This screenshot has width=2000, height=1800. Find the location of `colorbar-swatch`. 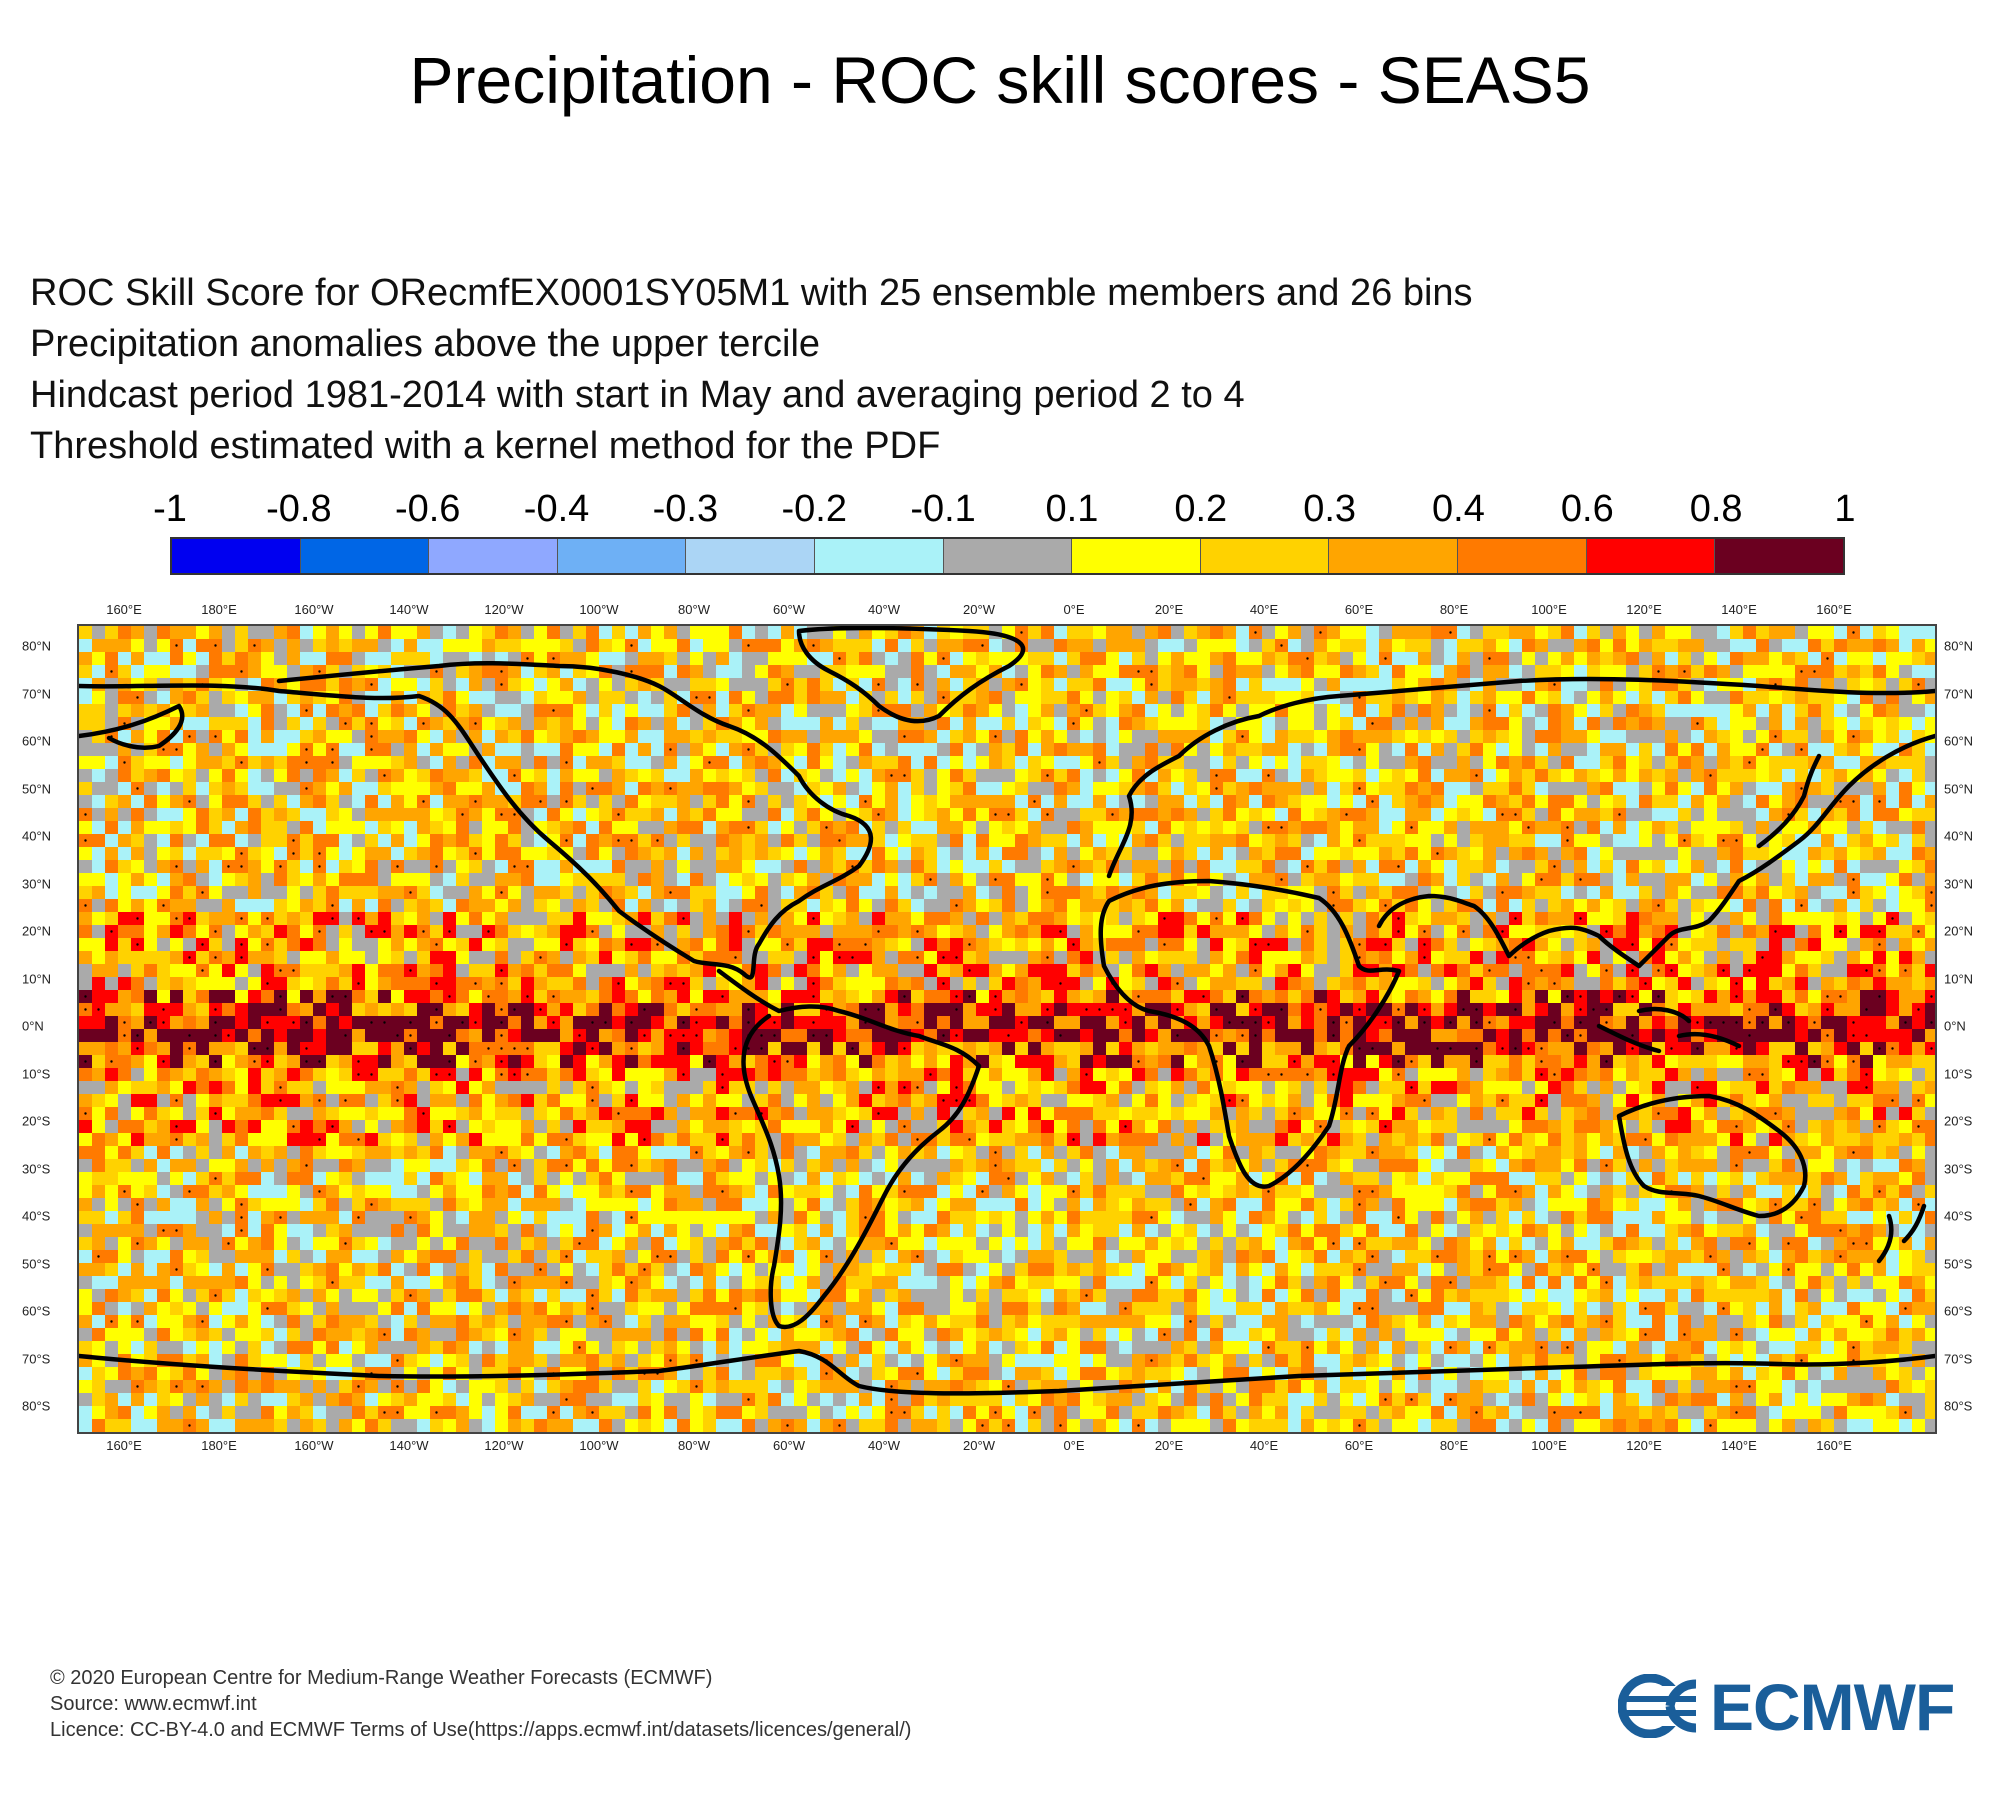

colorbar-swatch is located at coordinates (1008, 556).